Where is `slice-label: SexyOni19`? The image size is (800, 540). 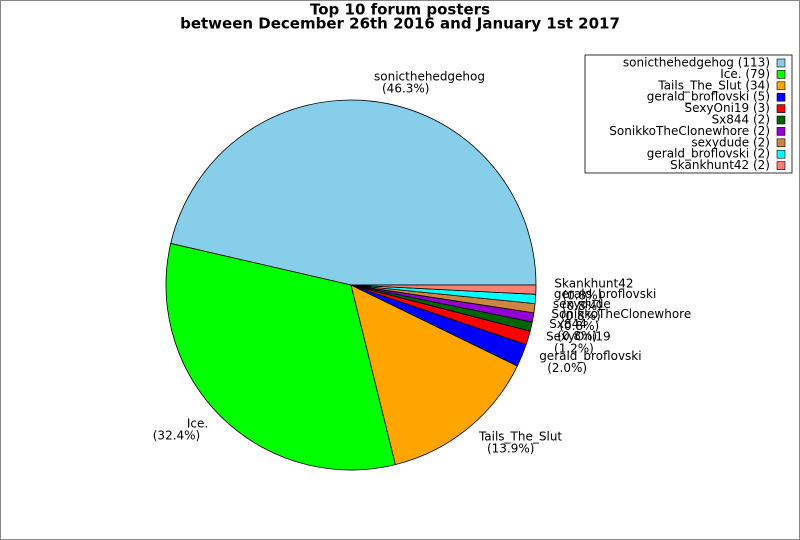 slice-label: SexyOni19 is located at coordinates (578, 337).